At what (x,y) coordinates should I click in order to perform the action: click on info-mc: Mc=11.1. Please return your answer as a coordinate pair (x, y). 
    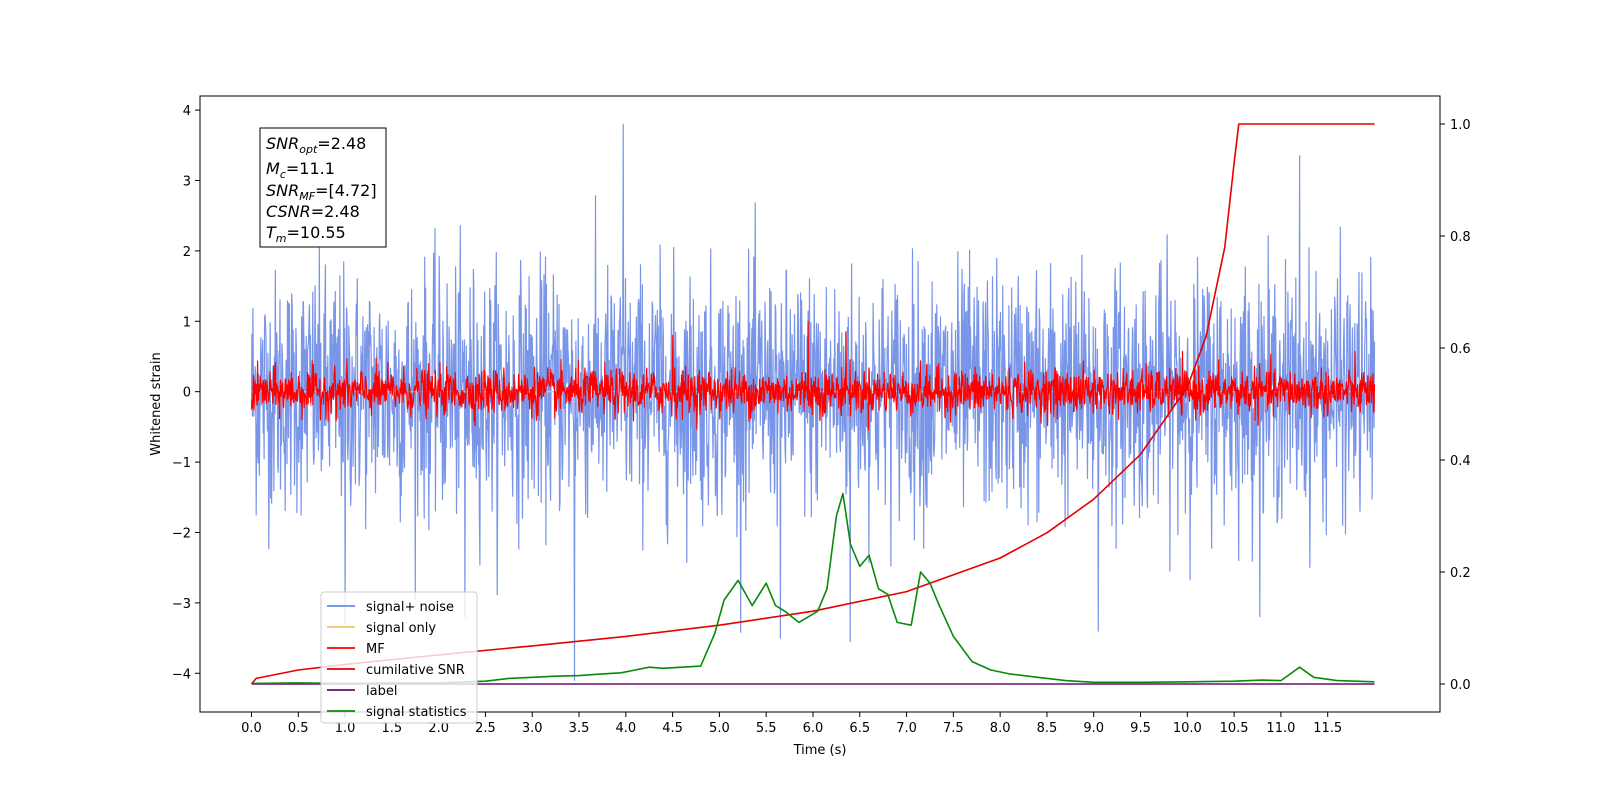
    Looking at the image, I should click on (300, 170).